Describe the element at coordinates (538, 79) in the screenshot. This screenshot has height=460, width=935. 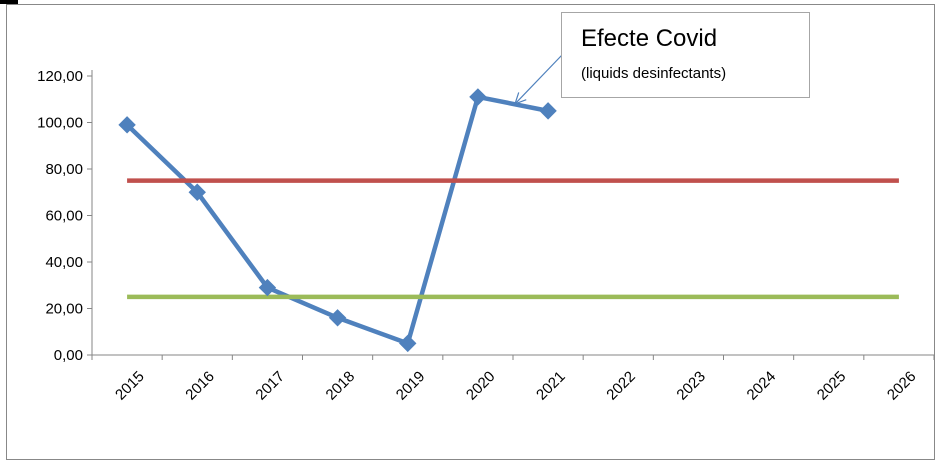
I see `callout-pointer` at that location.